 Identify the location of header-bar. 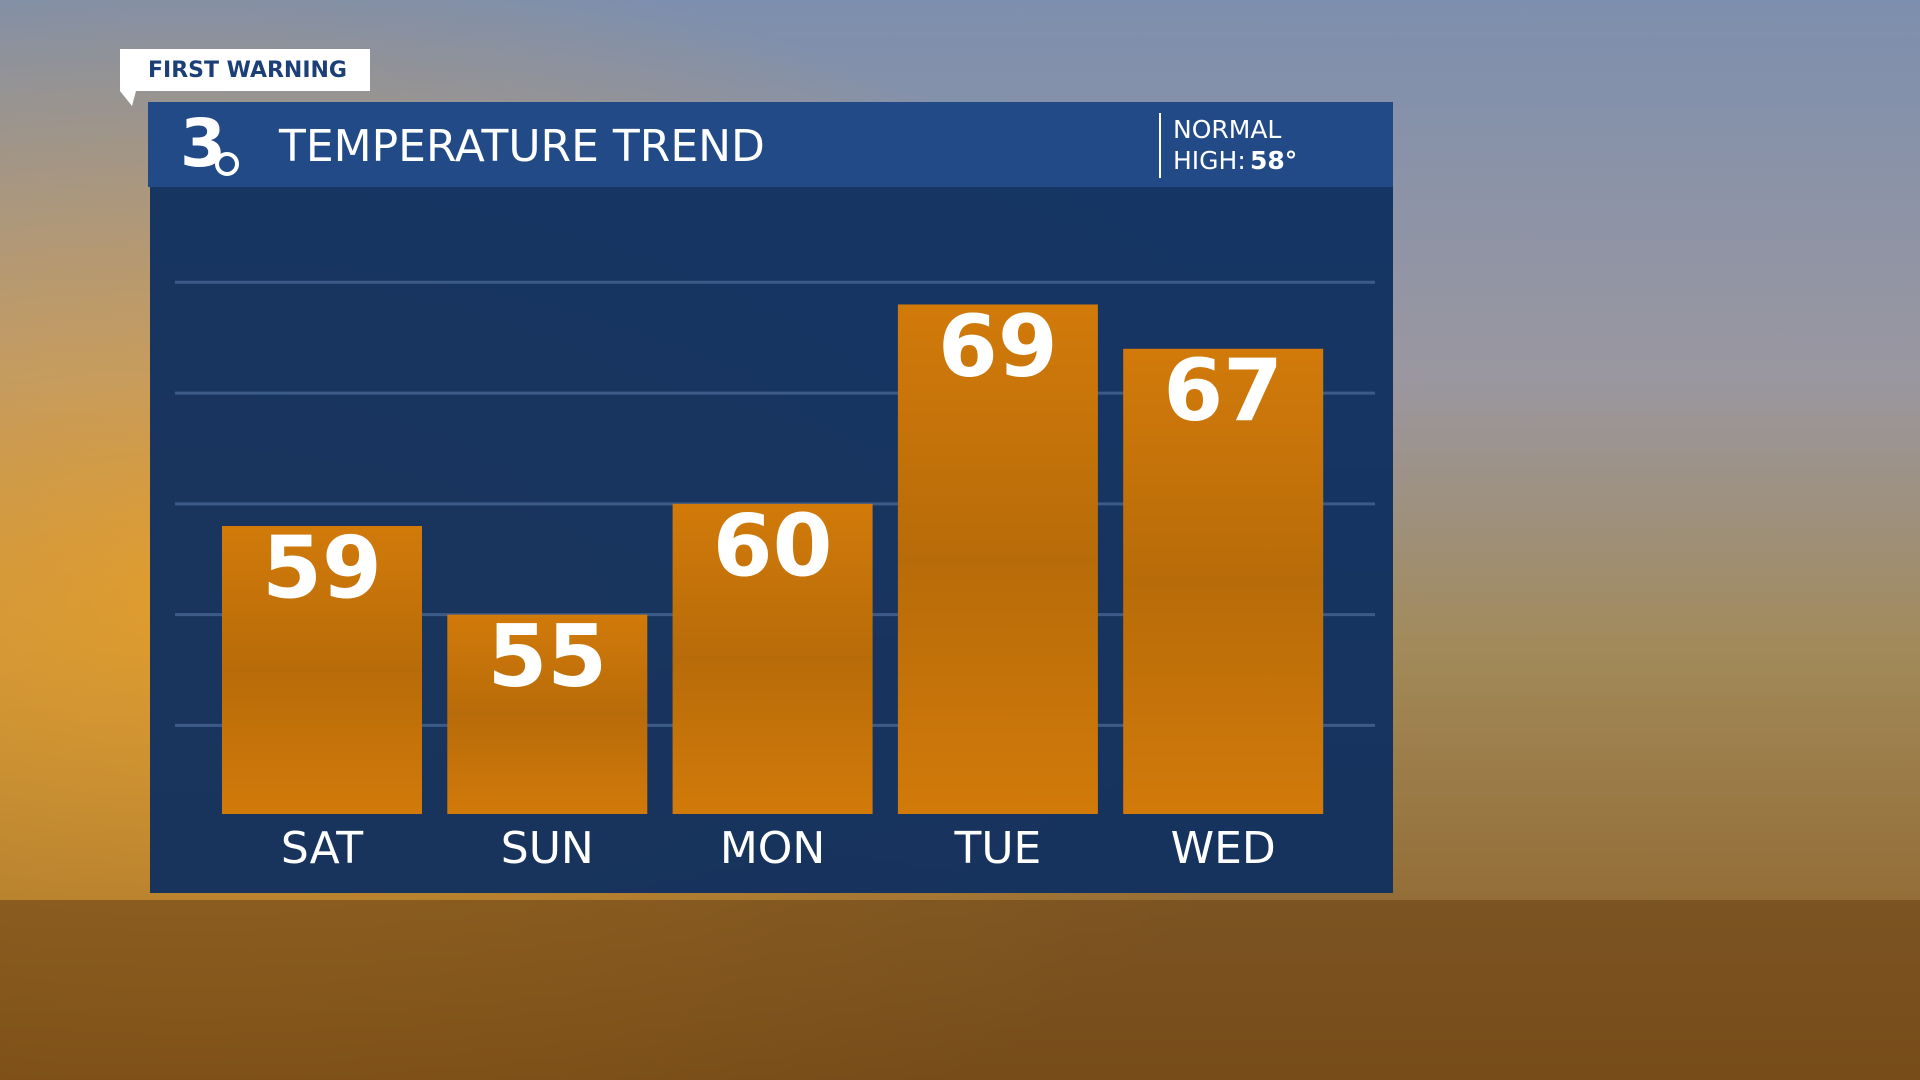
(770, 144).